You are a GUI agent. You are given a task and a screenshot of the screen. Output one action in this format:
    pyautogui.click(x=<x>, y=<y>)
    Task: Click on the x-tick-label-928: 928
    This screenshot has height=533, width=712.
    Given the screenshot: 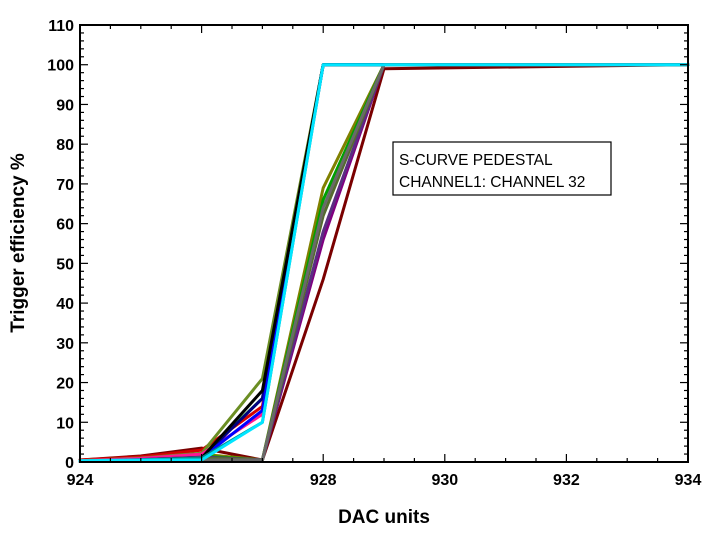 What is the action you would take?
    pyautogui.click(x=323, y=480)
    